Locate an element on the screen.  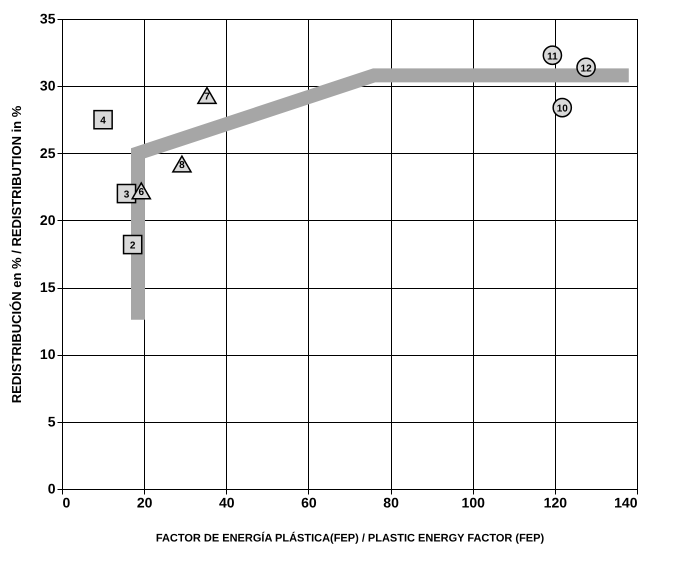
annotation: 8 is located at coordinates (182, 166).